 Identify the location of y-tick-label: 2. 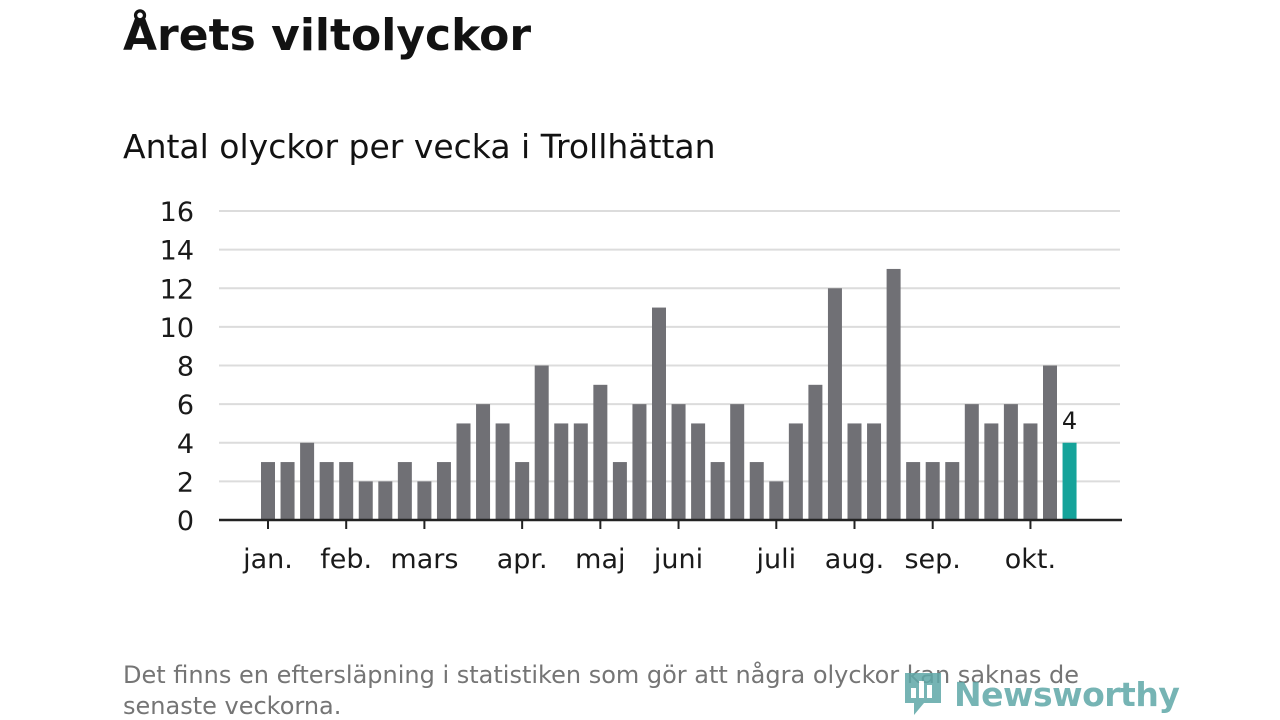
(185, 482).